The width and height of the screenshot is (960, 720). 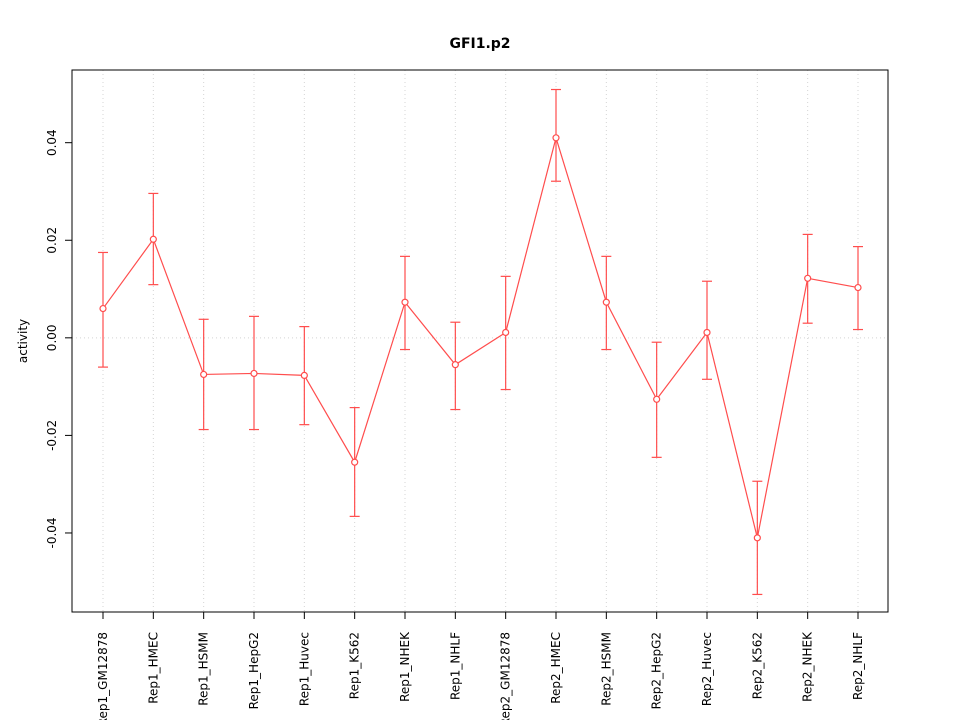 I want to click on x-tick-label: Rep2_HMEC, so click(x=556, y=668).